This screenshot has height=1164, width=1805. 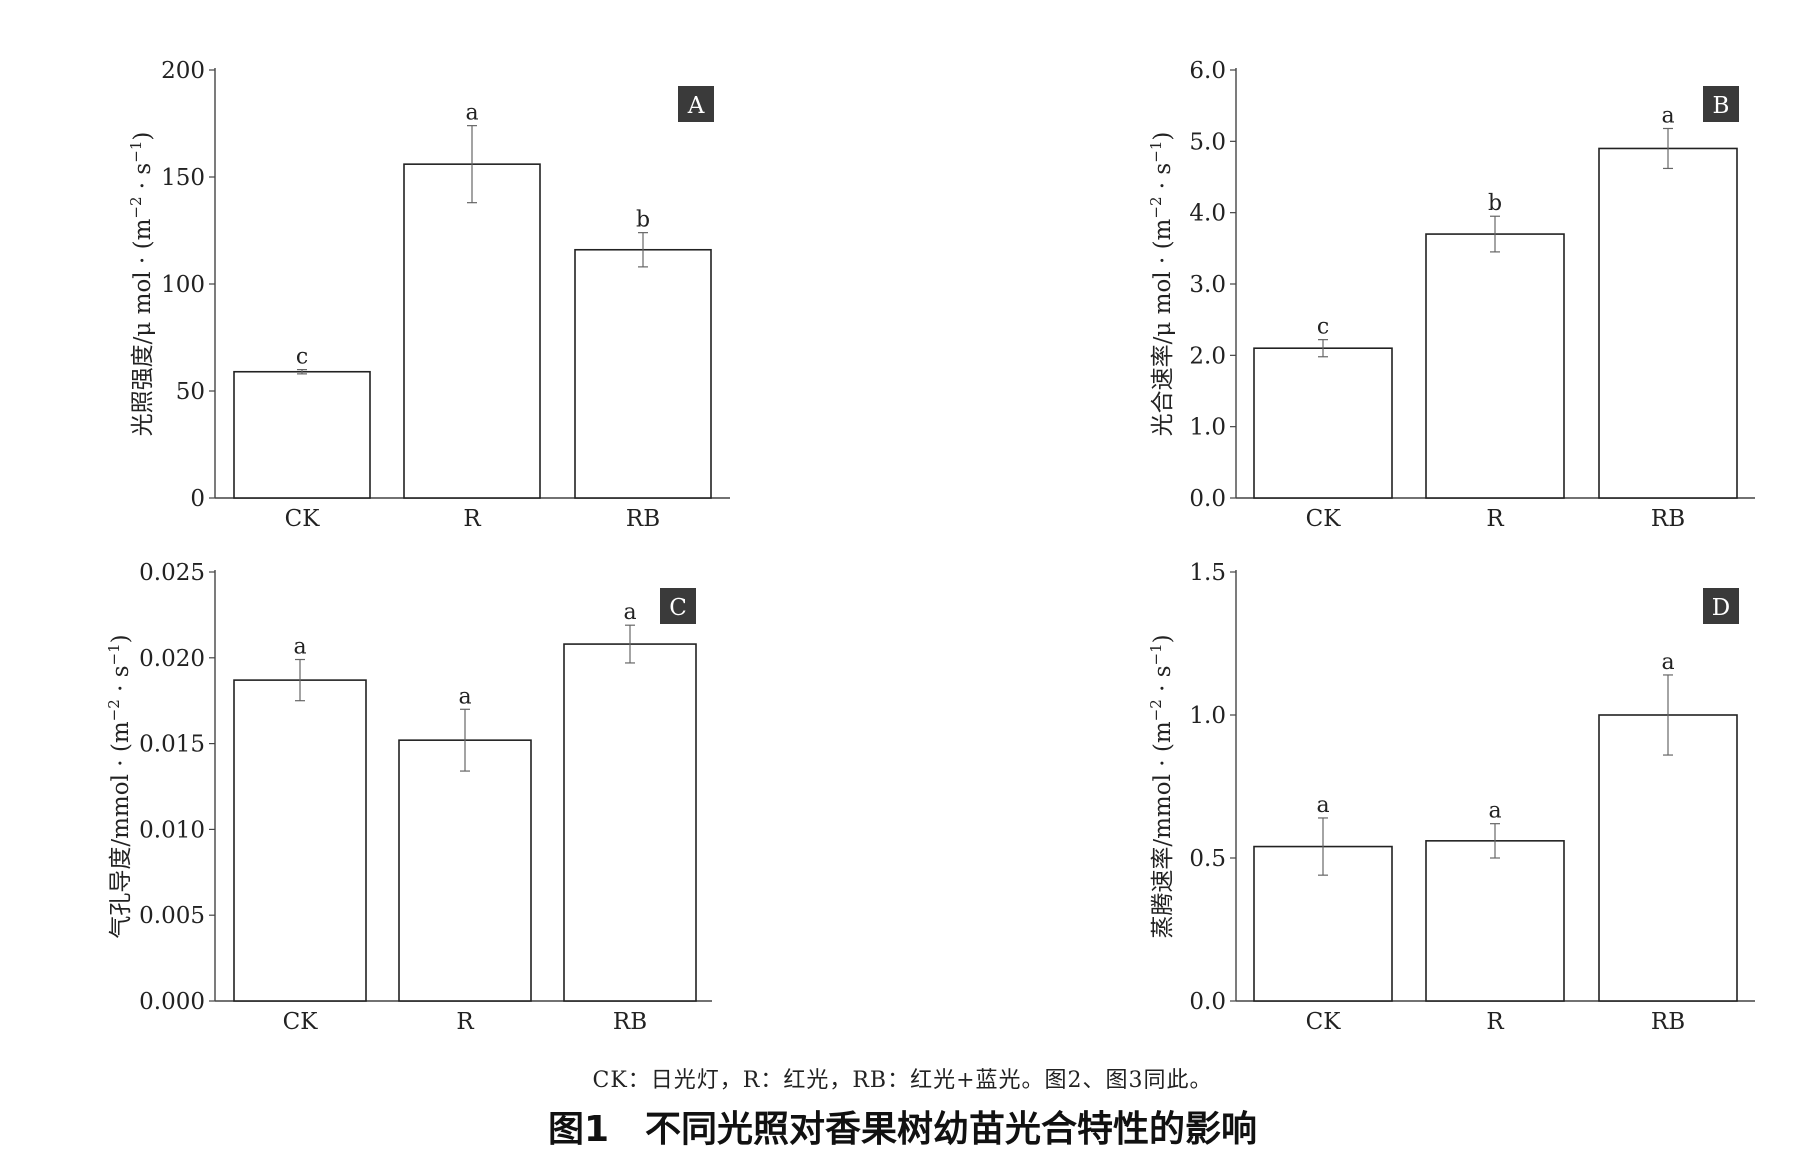 I want to click on y-tick-label: 50, so click(x=190, y=392).